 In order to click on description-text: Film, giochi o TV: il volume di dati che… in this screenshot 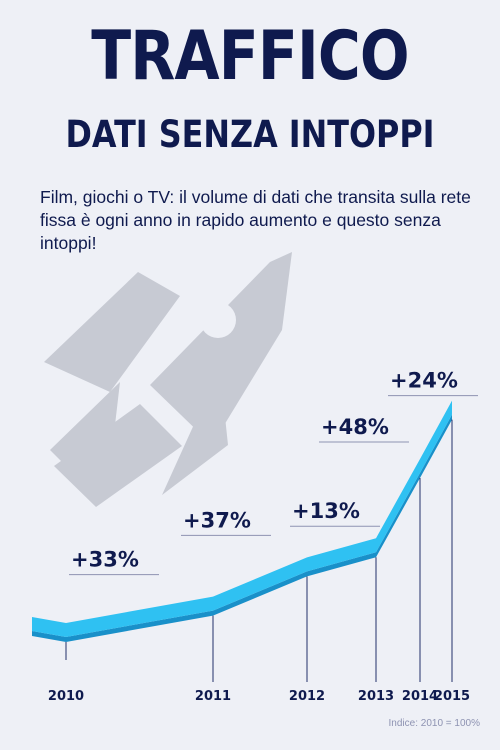, I will do `click(255, 219)`.